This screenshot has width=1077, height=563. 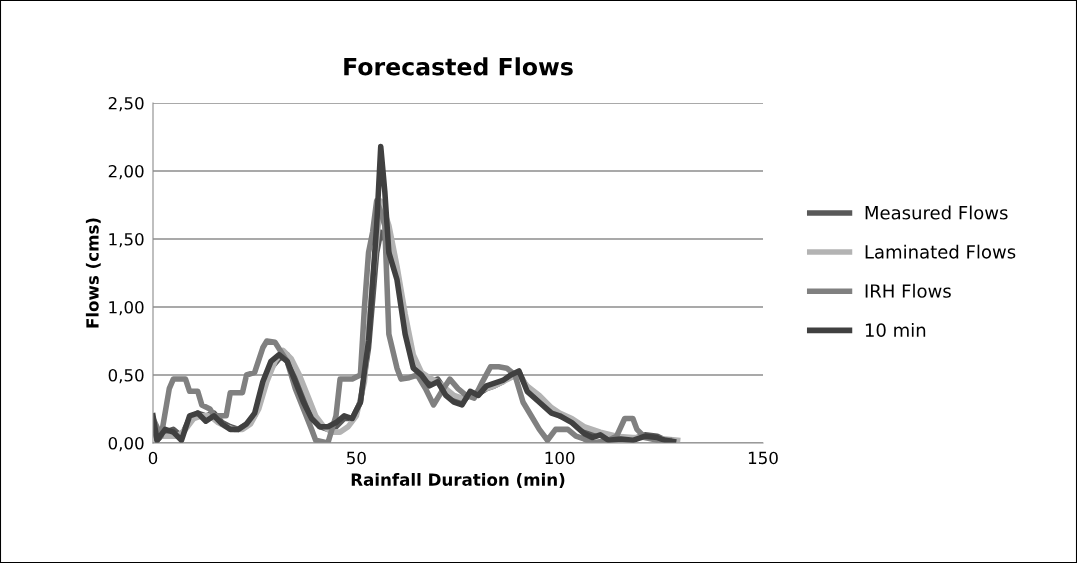 What do you see at coordinates (153, 458) in the screenshot?
I see `x-tick-label: 0` at bounding box center [153, 458].